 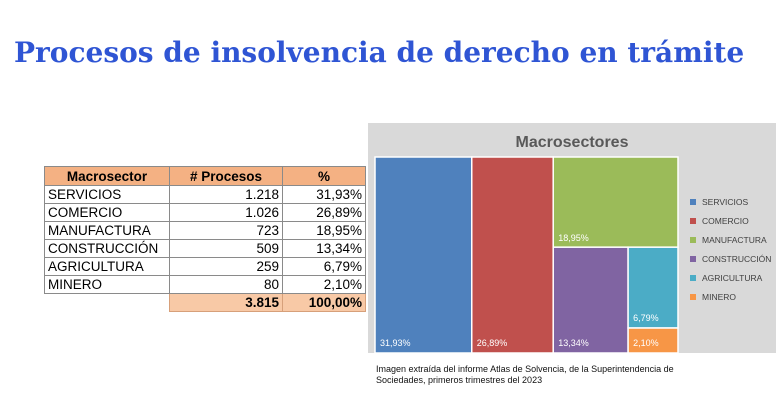 I want to click on treemap-cell-minero, so click(x=653, y=340).